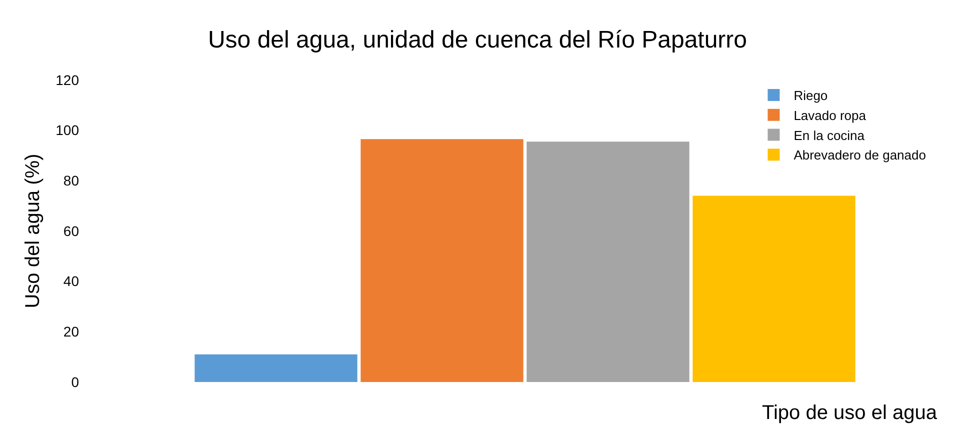  What do you see at coordinates (71, 230) in the screenshot?
I see `y-tick-label: 60` at bounding box center [71, 230].